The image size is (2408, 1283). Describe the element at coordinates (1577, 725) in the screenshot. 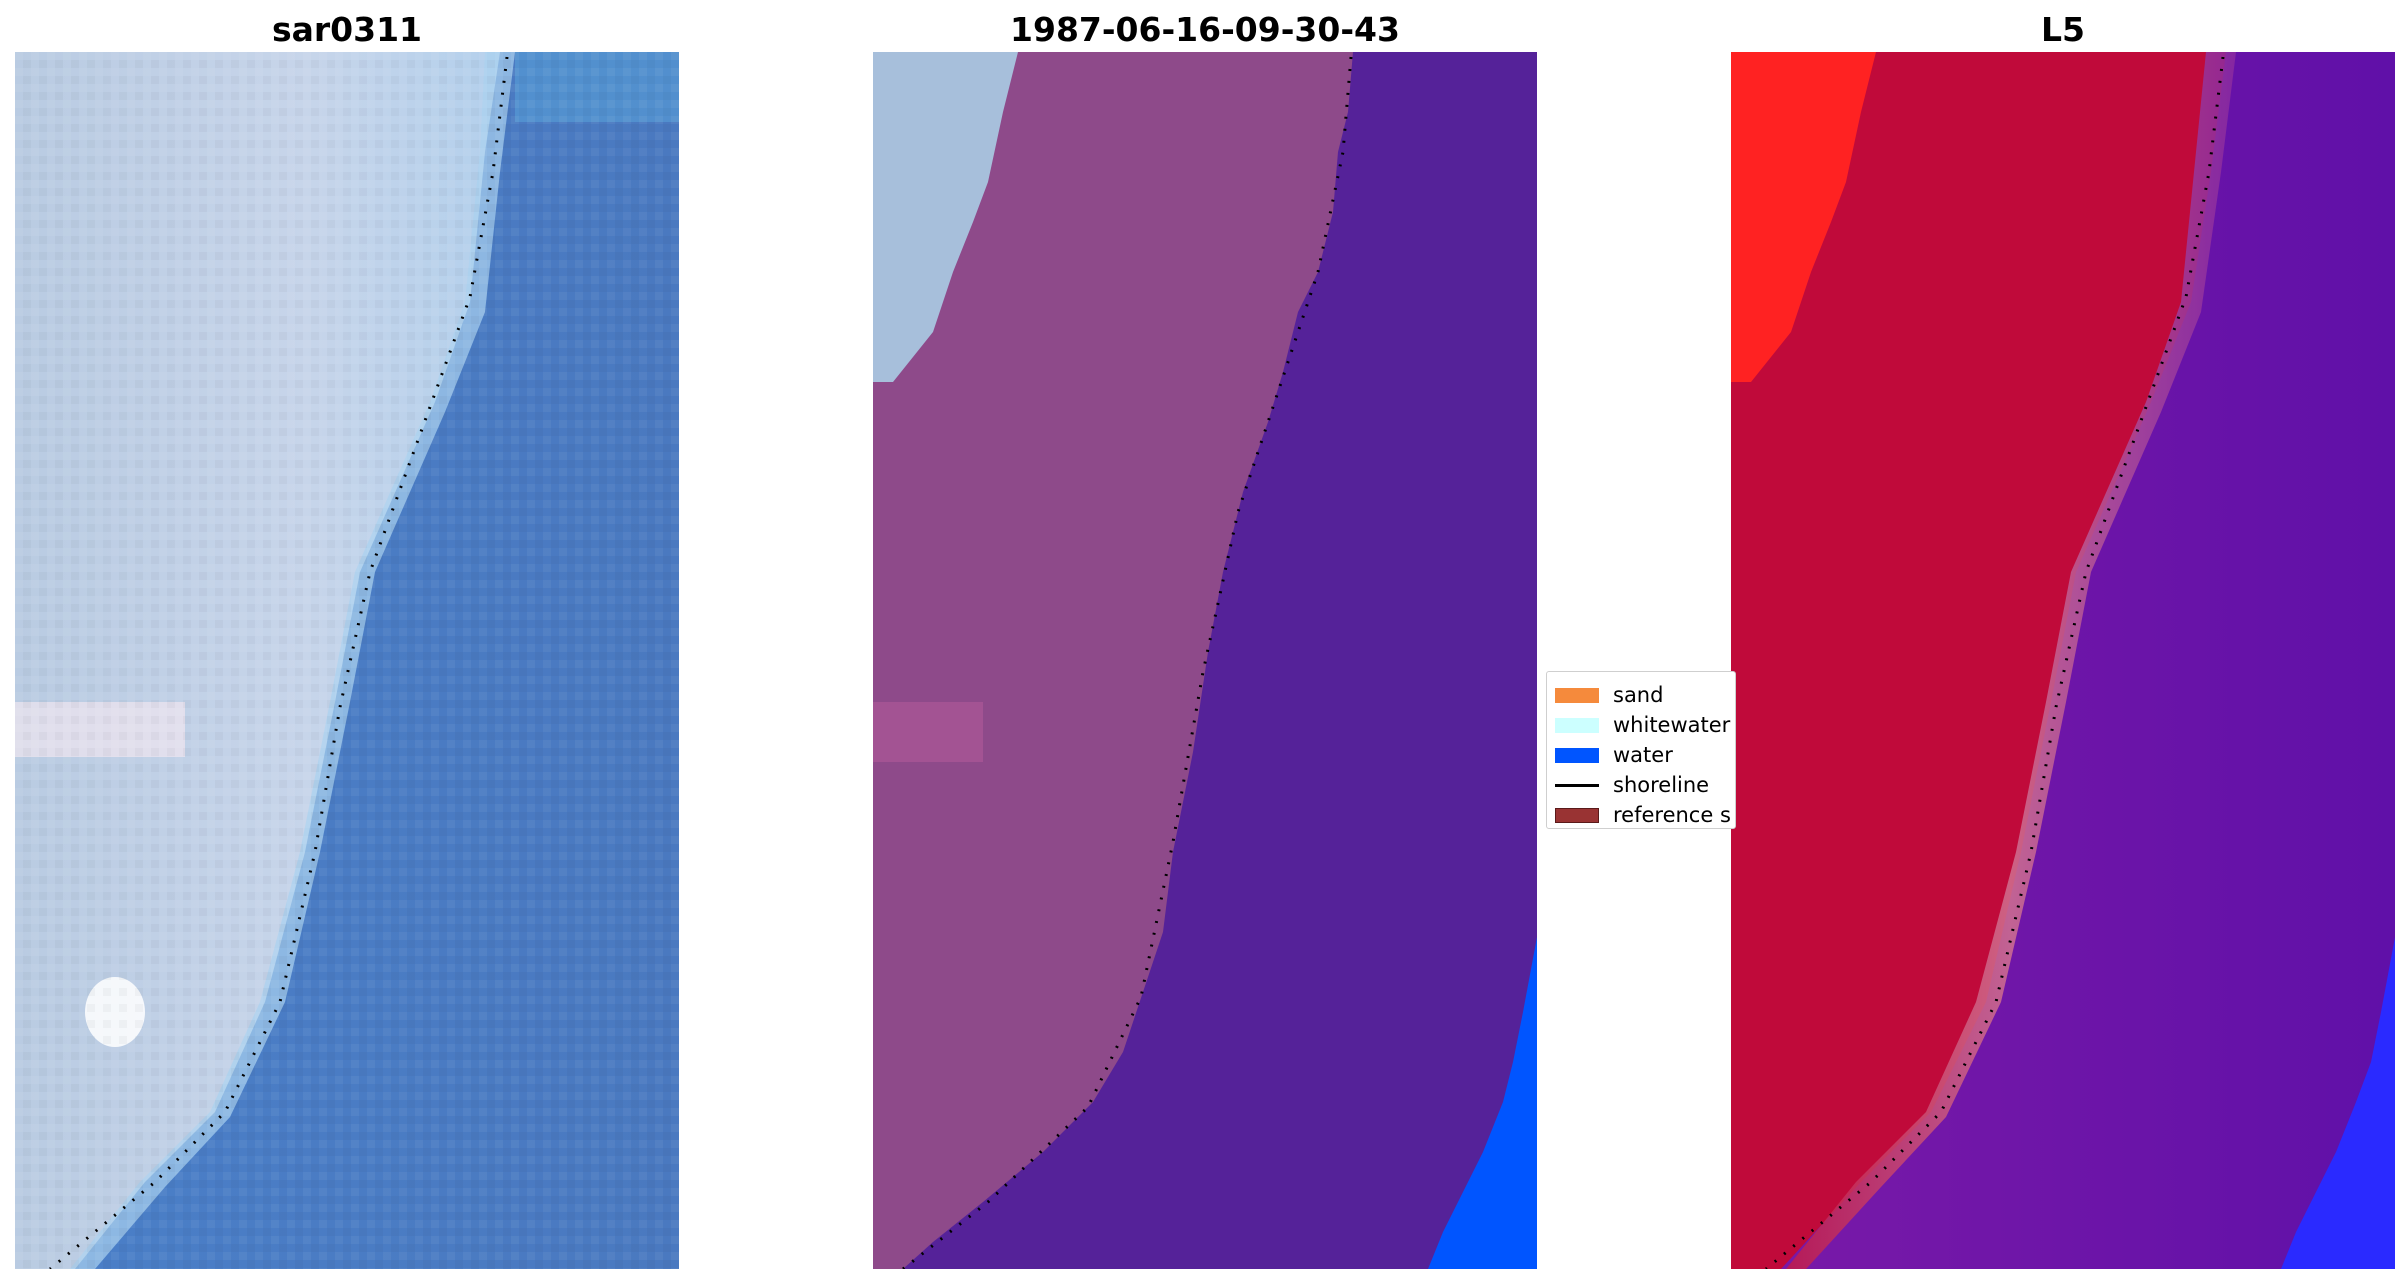

I see `legend-swatch-whitewater` at that location.